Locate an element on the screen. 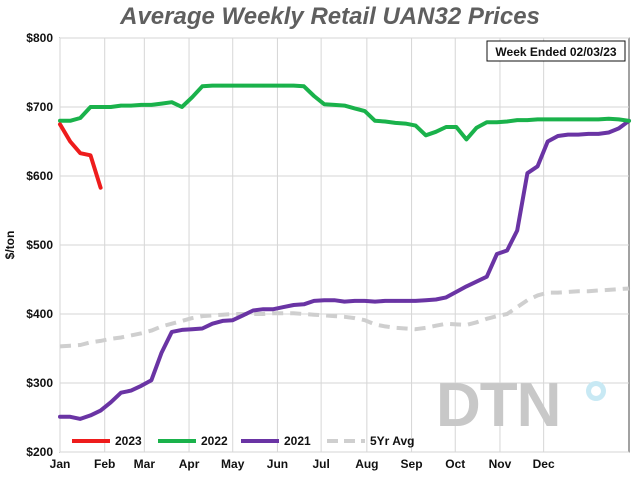  legend-label: 2021 is located at coordinates (297, 441).